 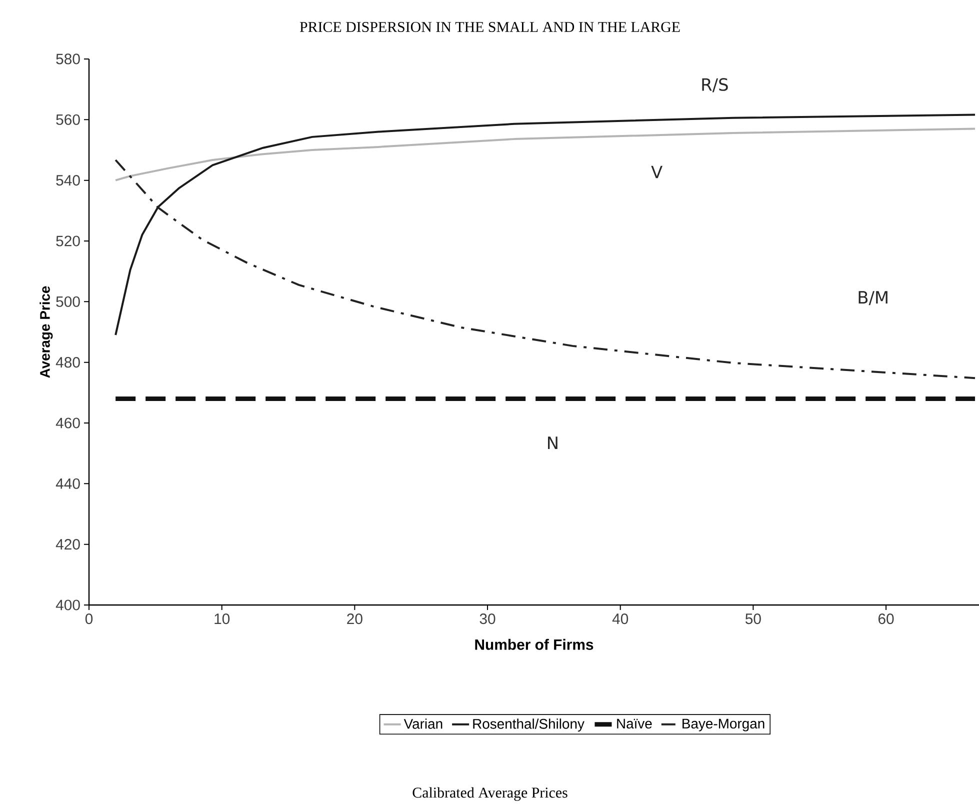 I want to click on x-tick-label: 20, so click(x=354, y=619).